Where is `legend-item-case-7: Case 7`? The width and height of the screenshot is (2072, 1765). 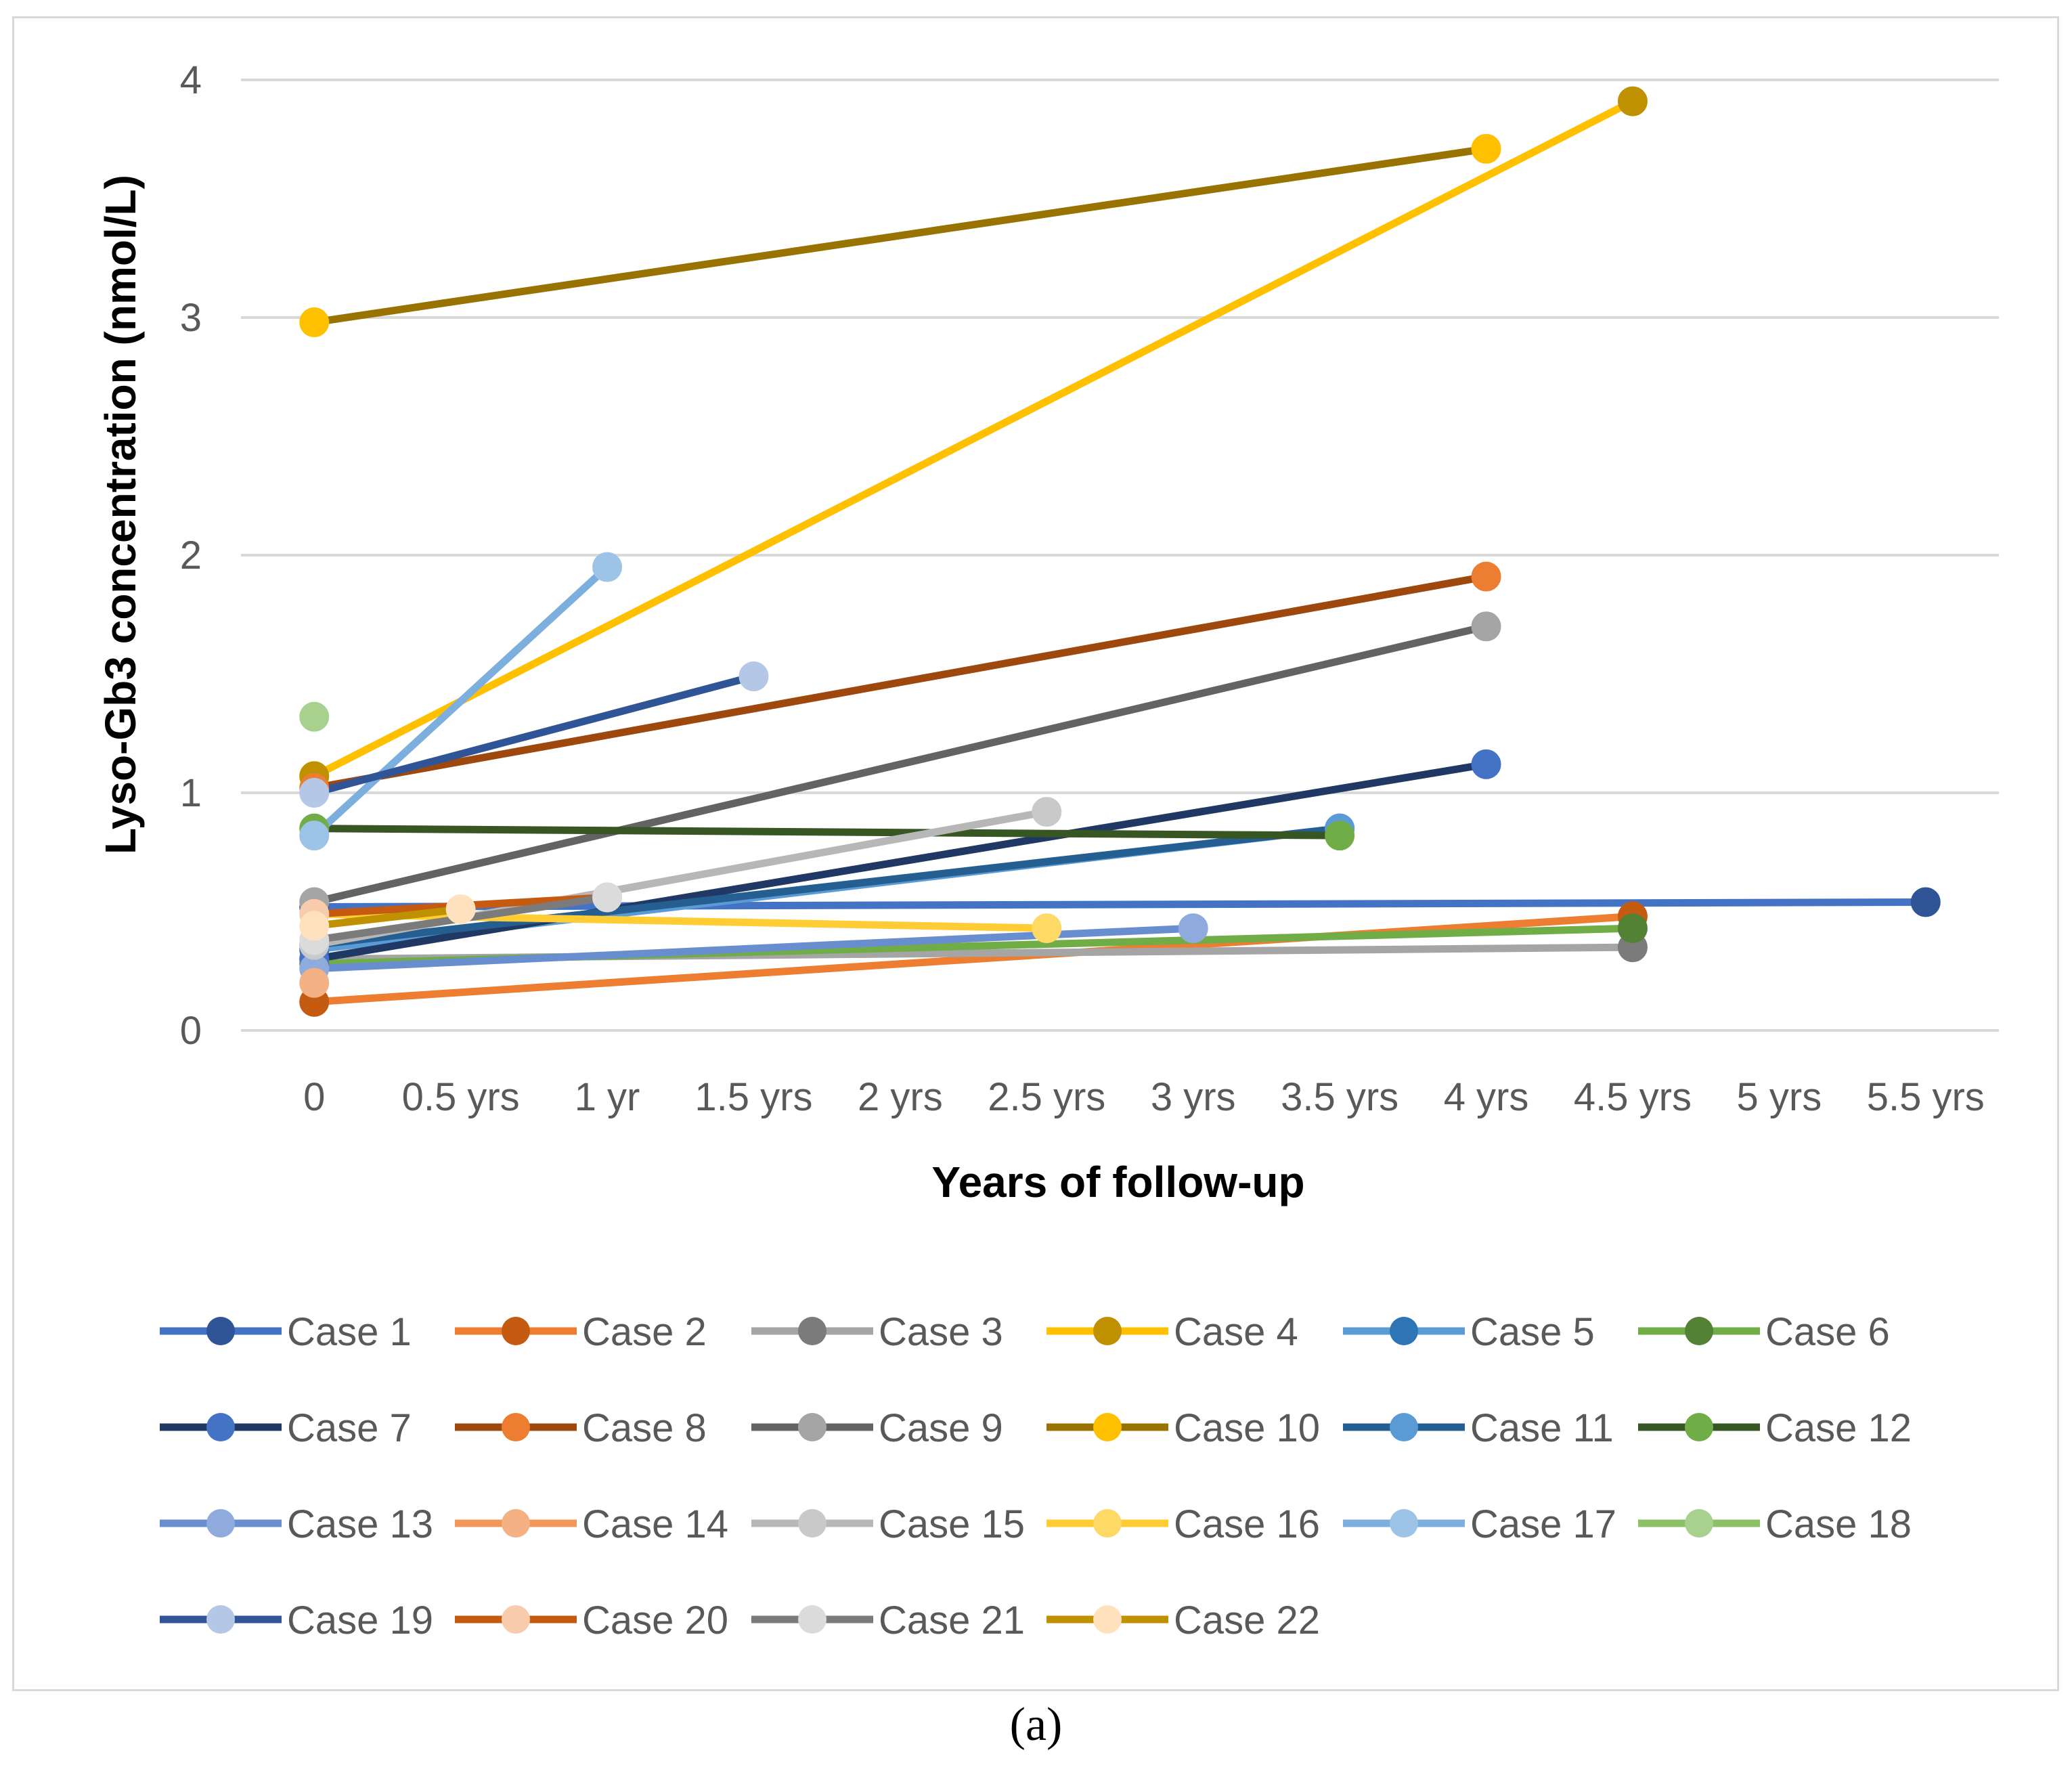 legend-item-case-7: Case 7 is located at coordinates (286, 1428).